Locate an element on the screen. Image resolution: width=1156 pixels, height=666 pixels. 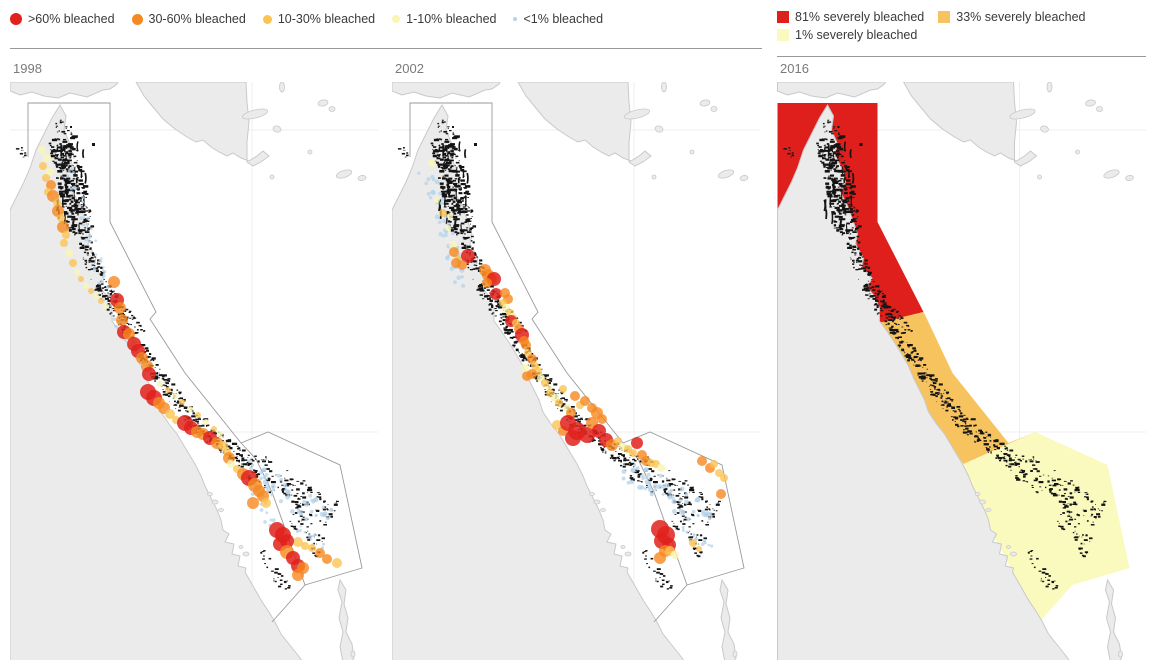
legend-item-1pct: 1% severely bleached is located at coordinates (847, 35).